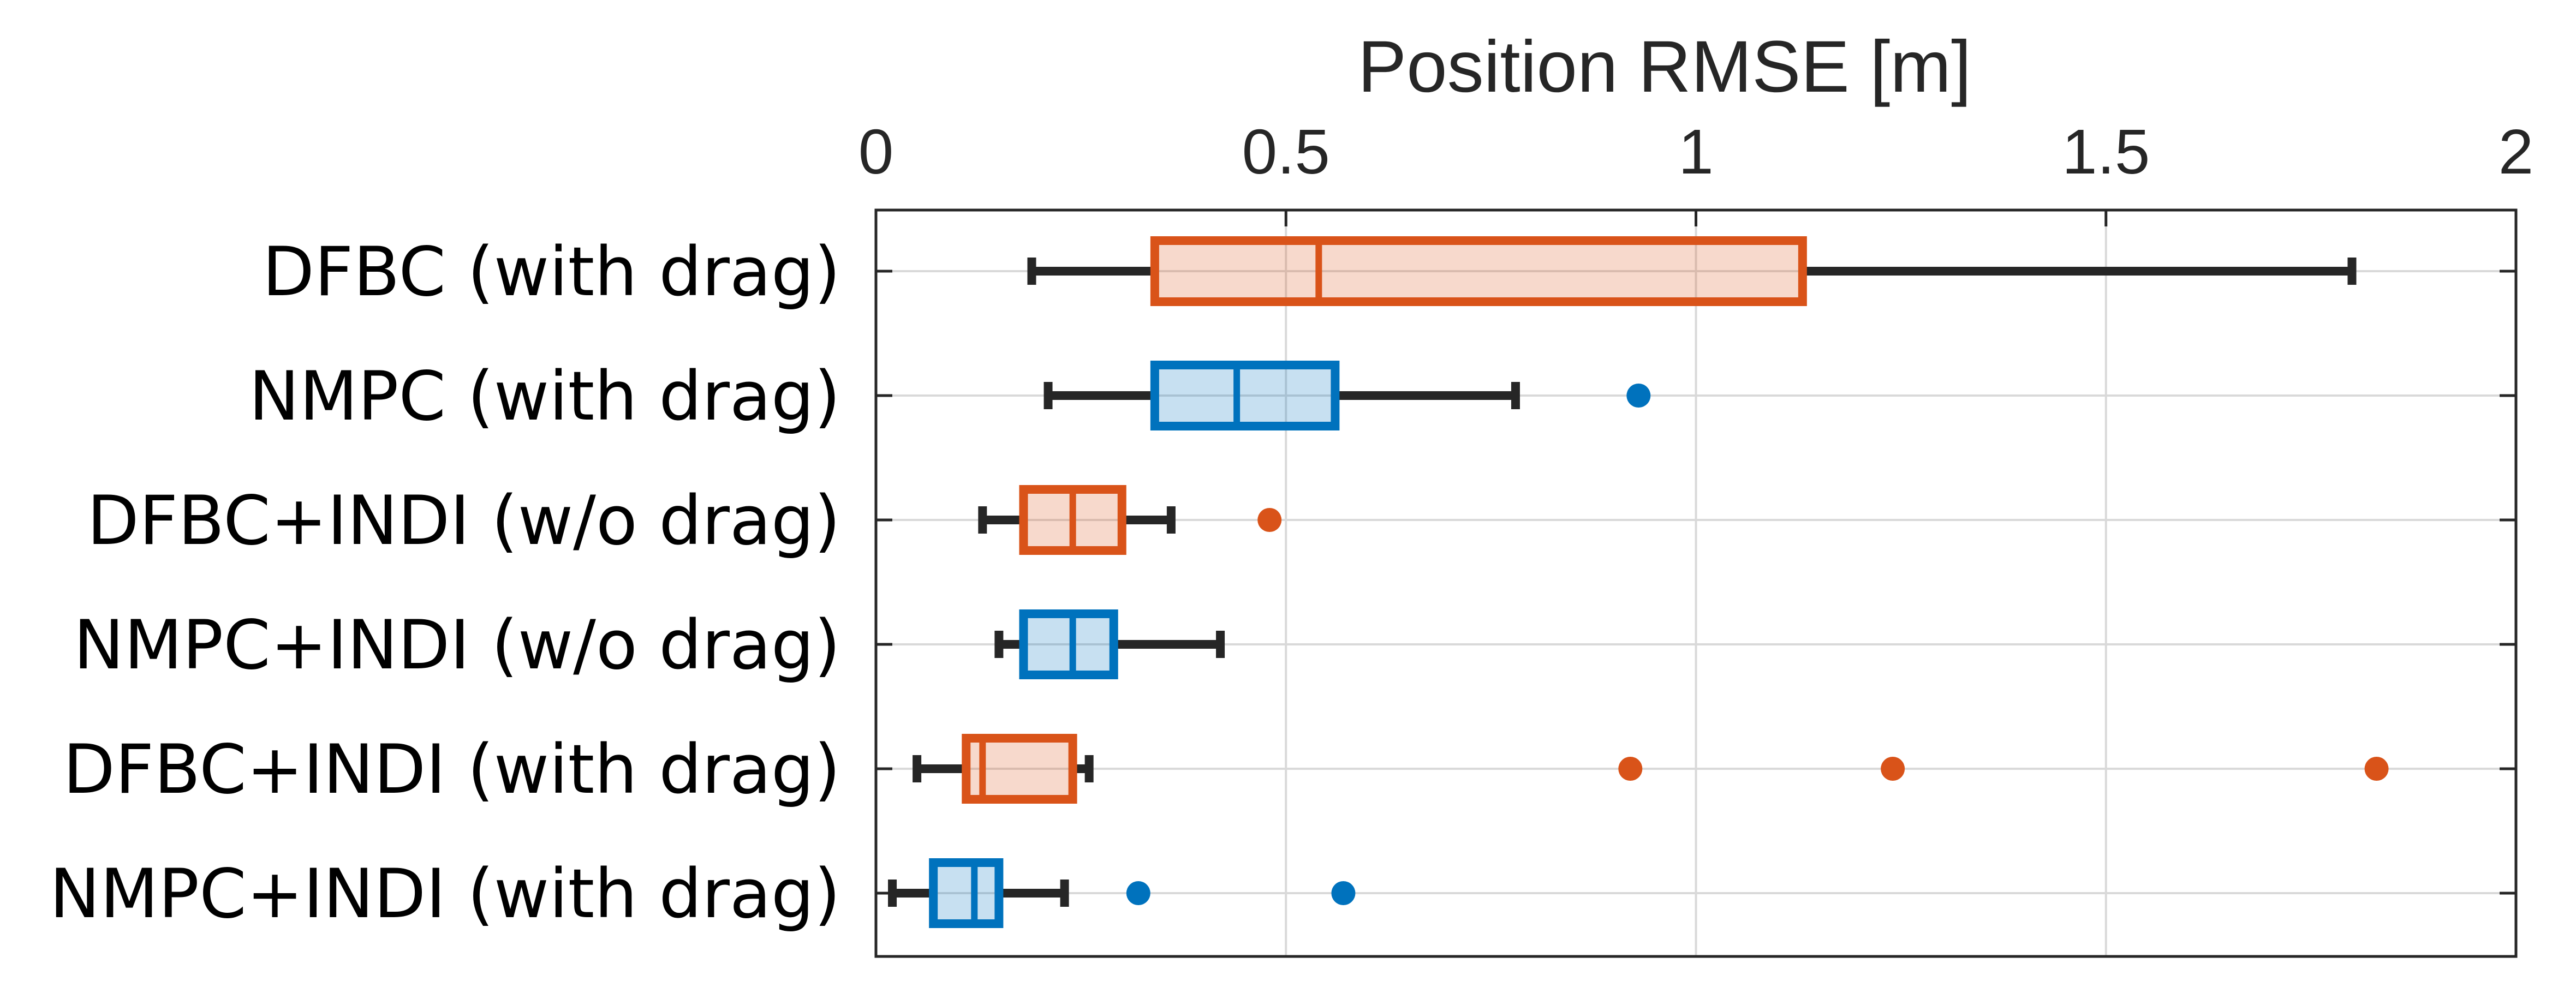  I want to click on x-axis-title: Position RMSE [m], so click(1664, 67).